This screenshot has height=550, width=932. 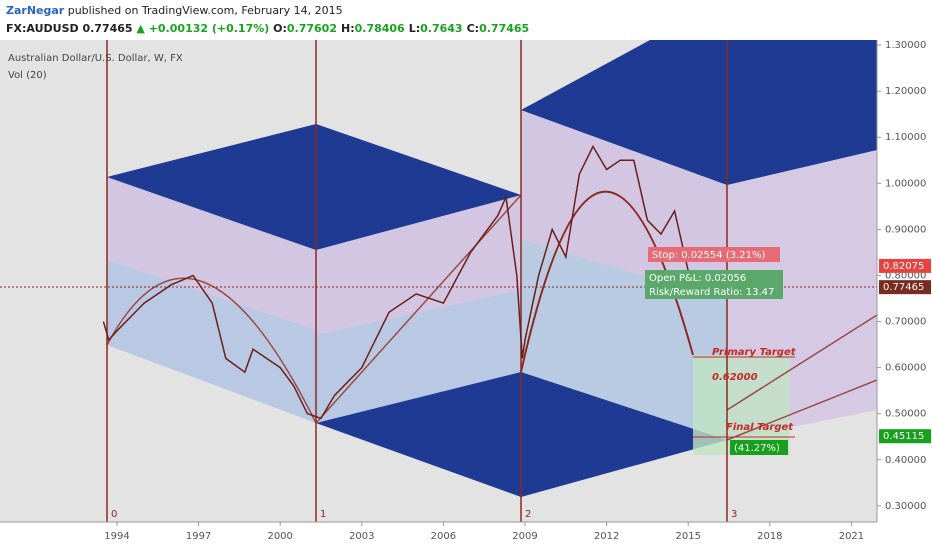 I want to click on ohlc-label: C:, so click(x=473, y=28).